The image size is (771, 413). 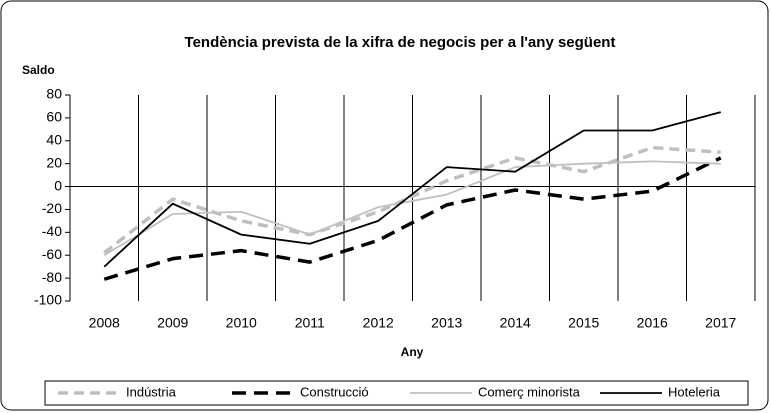 What do you see at coordinates (52, 231) in the screenshot?
I see `y-tick-label: -40` at bounding box center [52, 231].